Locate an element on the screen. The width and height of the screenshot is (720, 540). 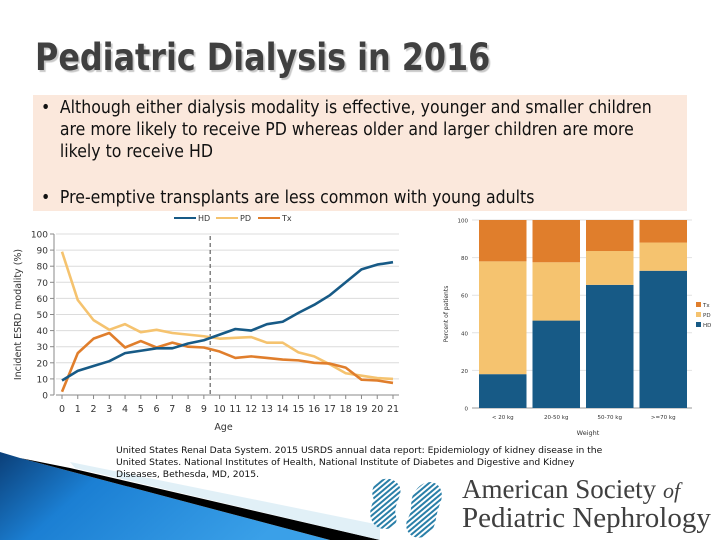
x-tick-label: 15 is located at coordinates (298, 409).